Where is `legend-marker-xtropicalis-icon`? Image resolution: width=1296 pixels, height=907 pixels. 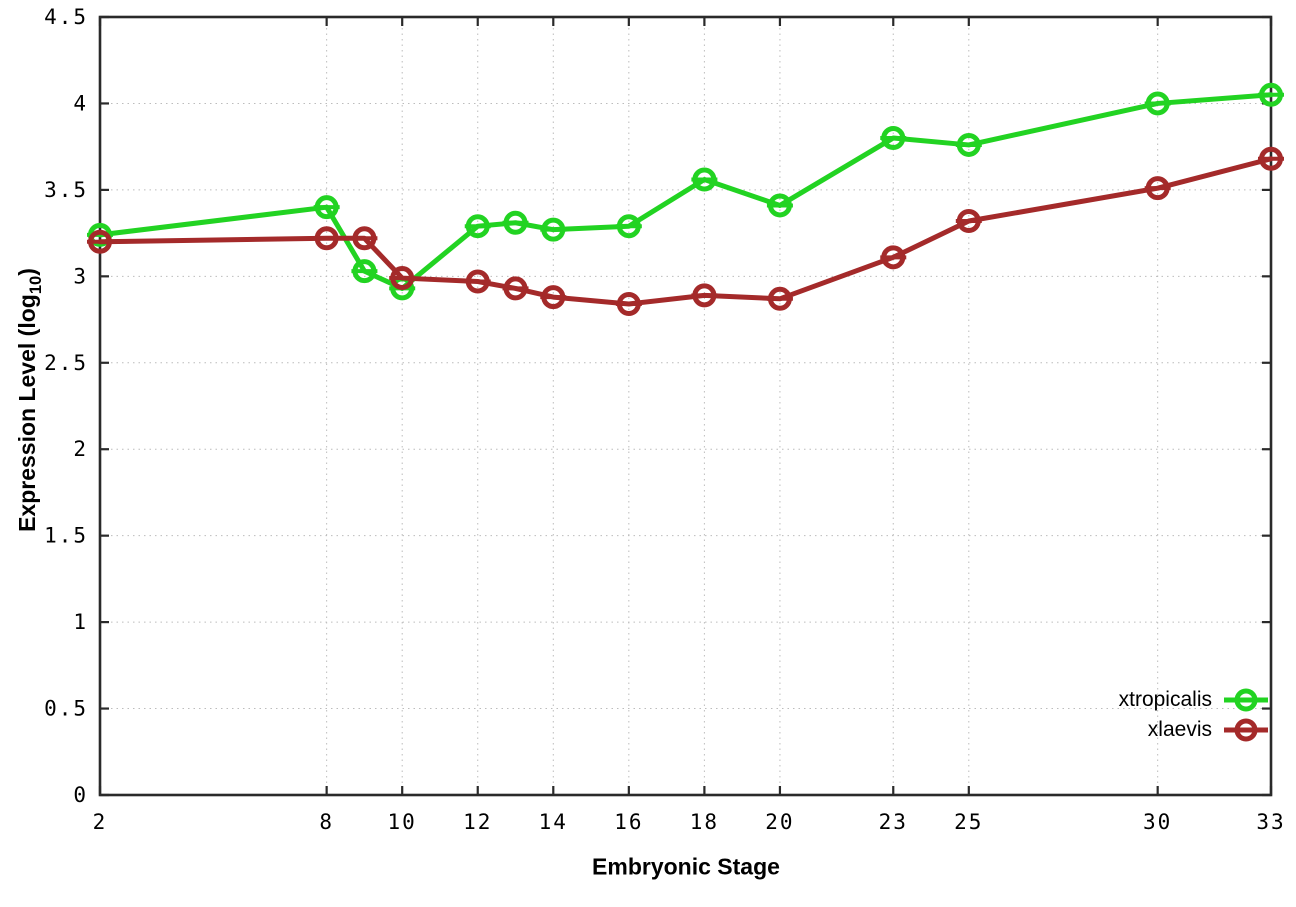
legend-marker-xtropicalis-icon is located at coordinates (1246, 699).